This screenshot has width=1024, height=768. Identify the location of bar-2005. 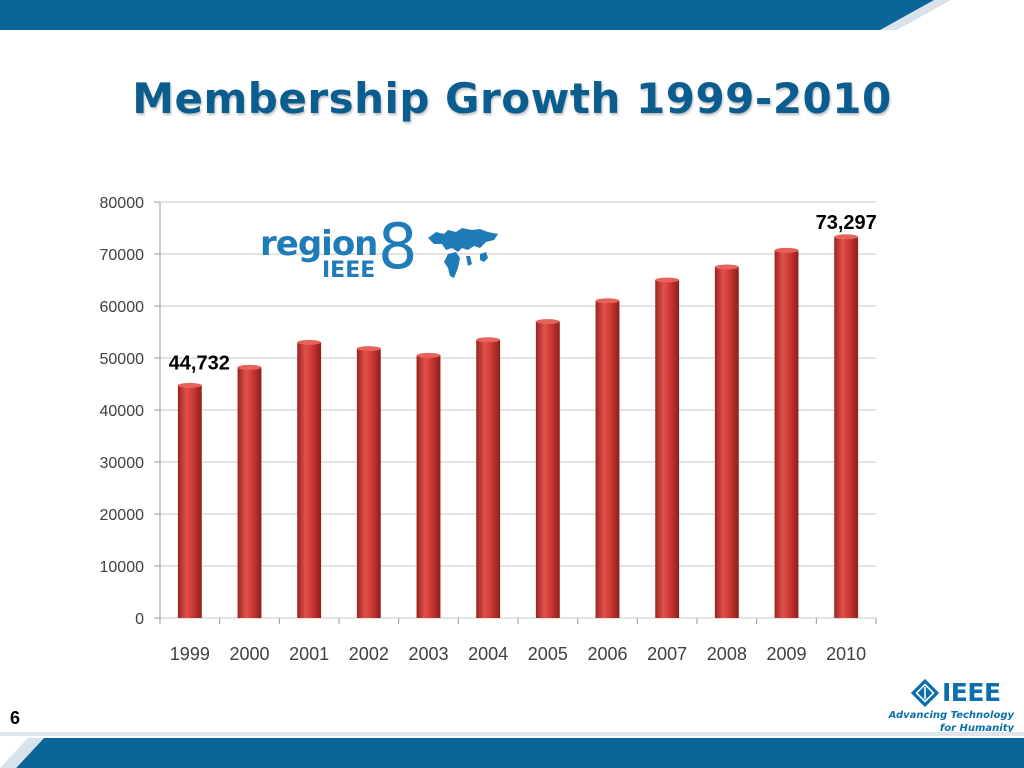
(547, 469).